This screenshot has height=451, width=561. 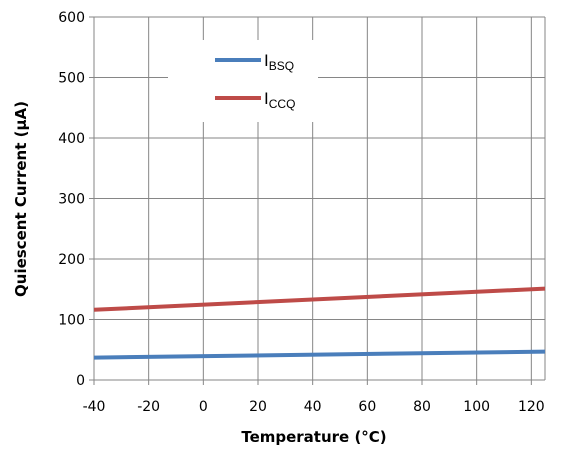 I want to click on x-tick-label: -20, so click(x=148, y=407).